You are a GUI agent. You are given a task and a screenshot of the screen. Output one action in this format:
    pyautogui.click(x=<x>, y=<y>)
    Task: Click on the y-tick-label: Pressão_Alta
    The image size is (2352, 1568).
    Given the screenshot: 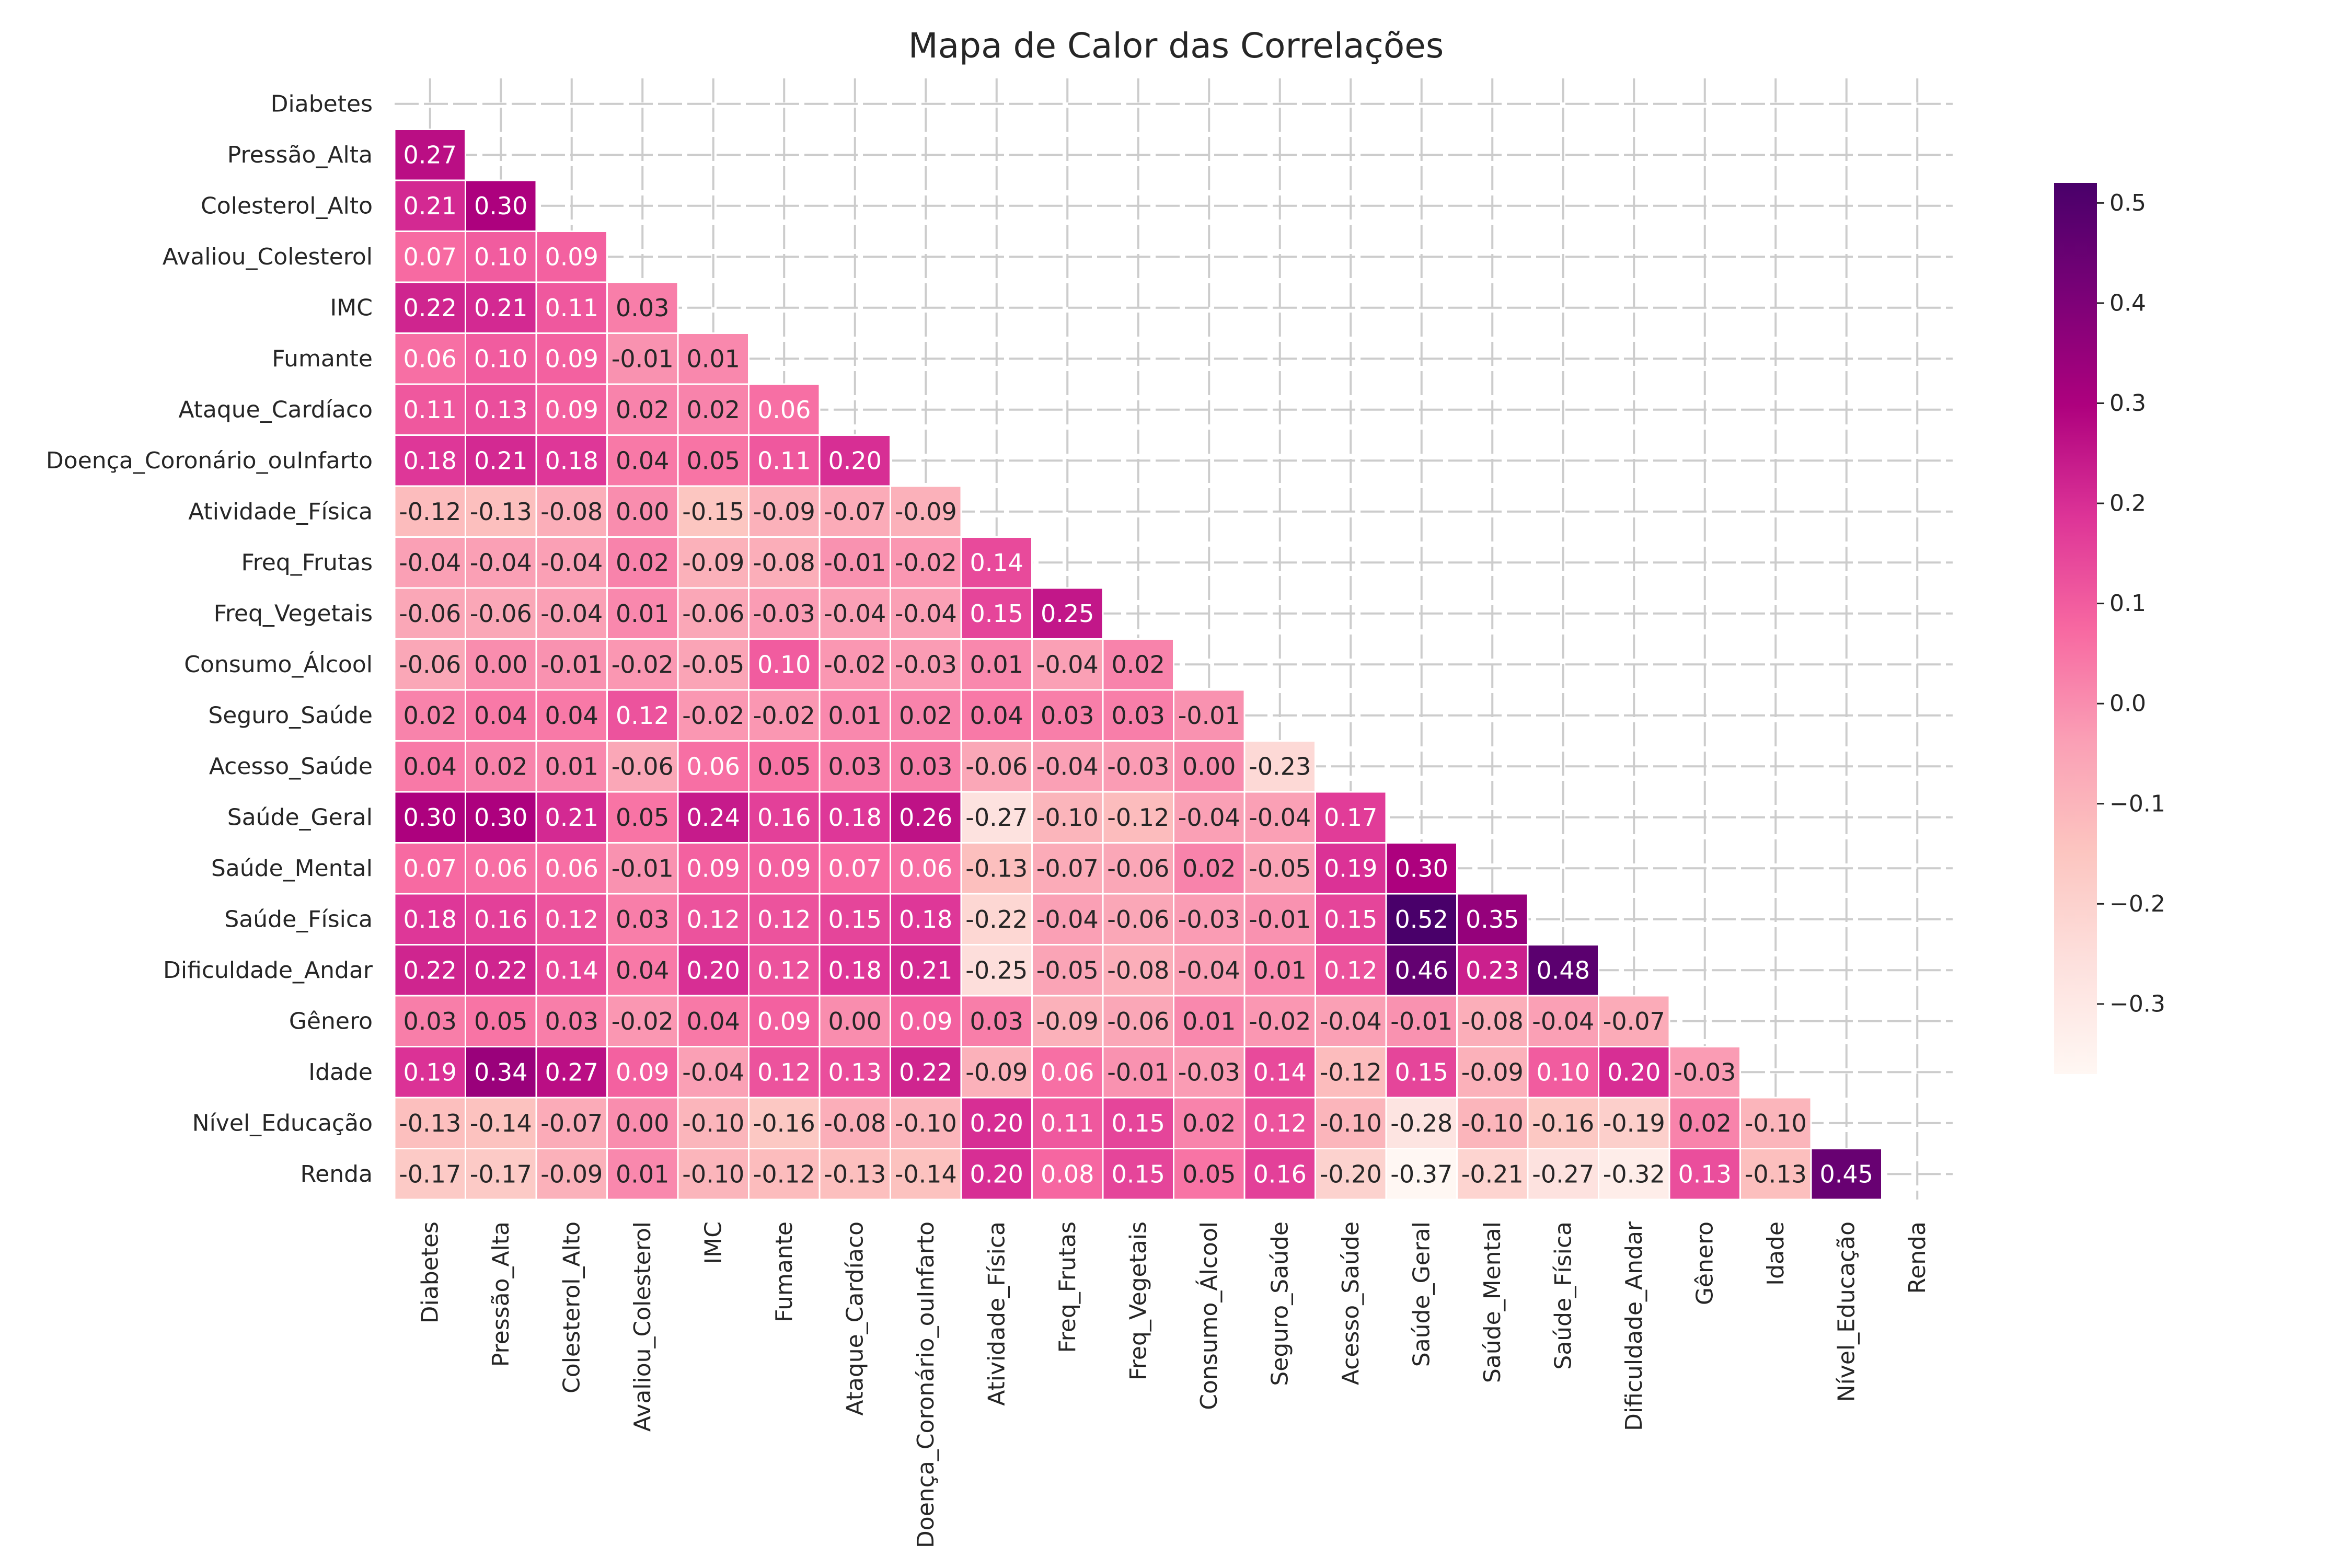 What is the action you would take?
    pyautogui.click(x=300, y=155)
    